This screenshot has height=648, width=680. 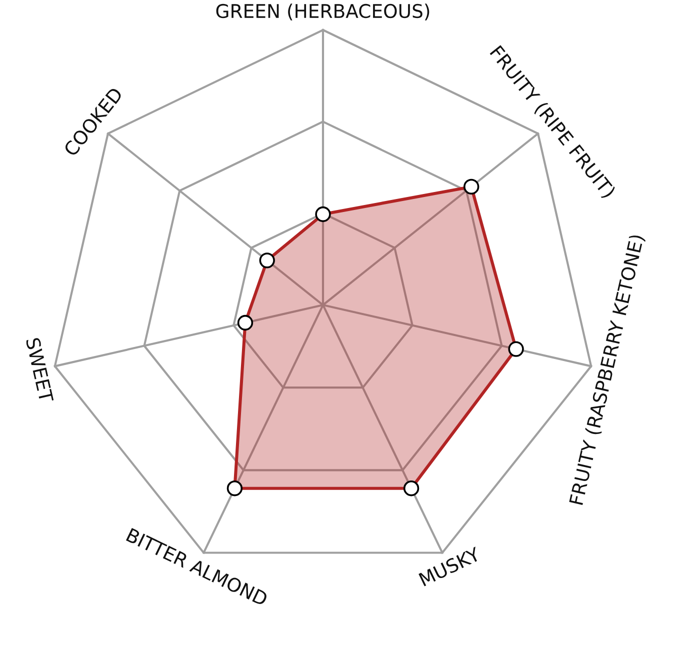 I want to click on spoke-label: GREEN (HERBACEOUS), so click(x=323, y=12).